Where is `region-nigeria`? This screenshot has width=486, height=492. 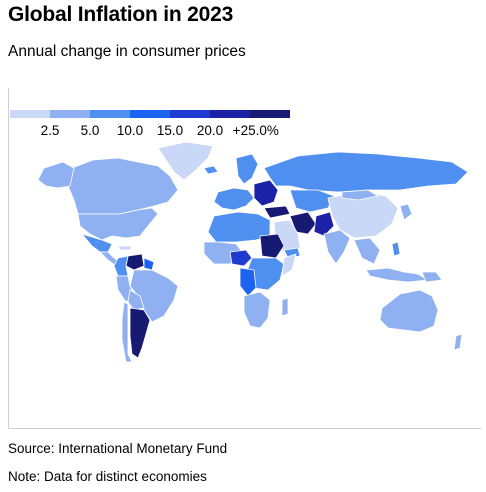 region-nigeria is located at coordinates (241, 258).